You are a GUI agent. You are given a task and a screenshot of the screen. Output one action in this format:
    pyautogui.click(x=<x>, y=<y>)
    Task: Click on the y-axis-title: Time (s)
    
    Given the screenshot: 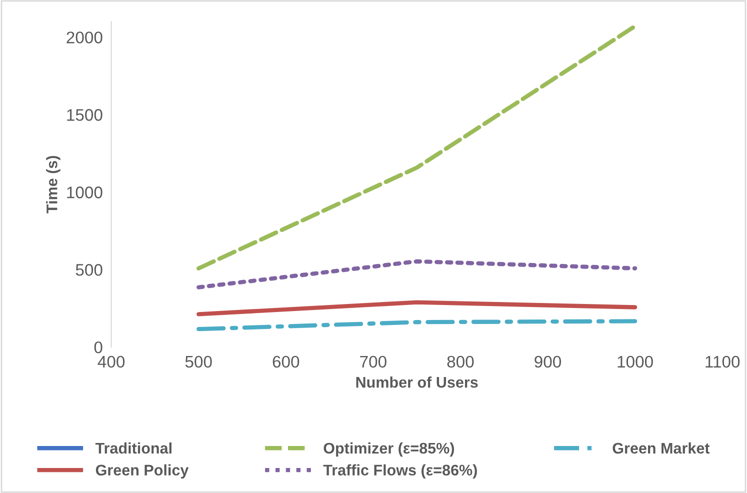 What is the action you would take?
    pyautogui.click(x=53, y=185)
    